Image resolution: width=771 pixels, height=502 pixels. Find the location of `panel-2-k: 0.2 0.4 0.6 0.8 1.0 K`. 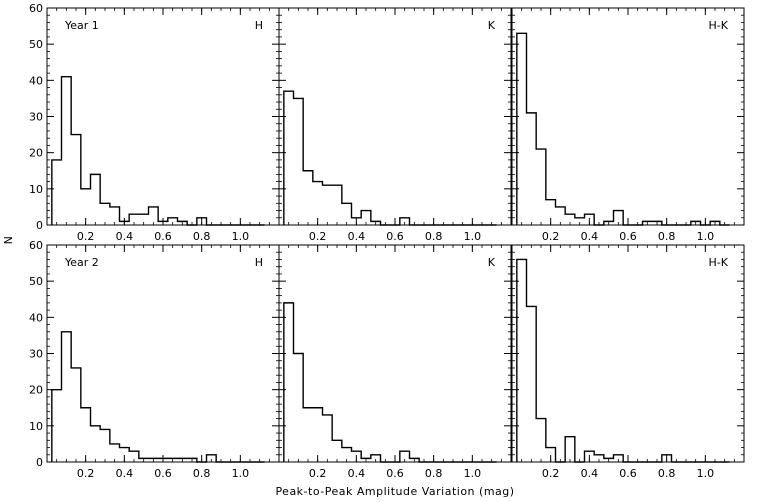

panel-2-k: 0.2 0.4 0.6 0.8 1.0 K is located at coordinates (395, 362).